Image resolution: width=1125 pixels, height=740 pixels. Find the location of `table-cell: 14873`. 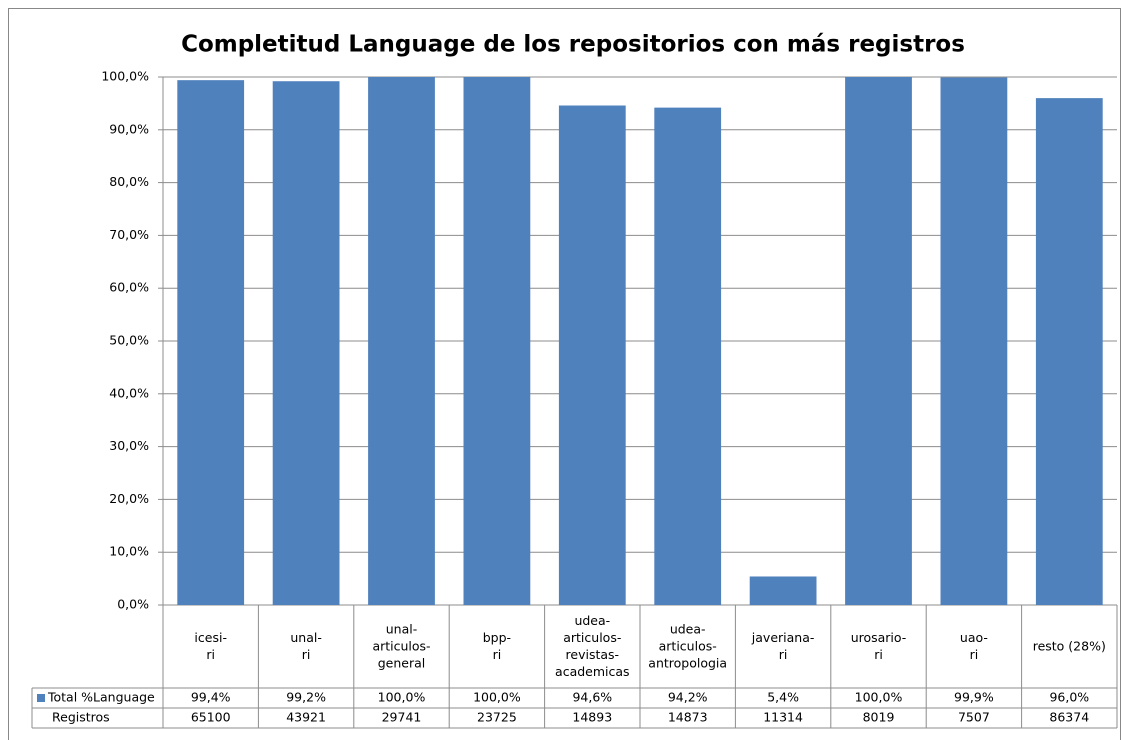

table-cell: 14873 is located at coordinates (688, 717).